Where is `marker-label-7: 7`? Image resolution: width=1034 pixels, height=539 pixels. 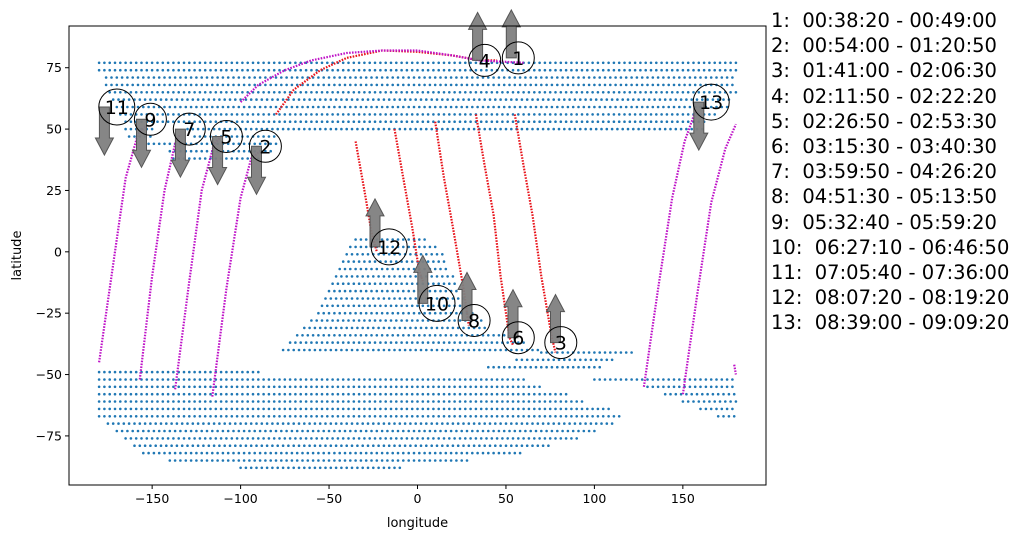
marker-label-7: 7 is located at coordinates (189, 130).